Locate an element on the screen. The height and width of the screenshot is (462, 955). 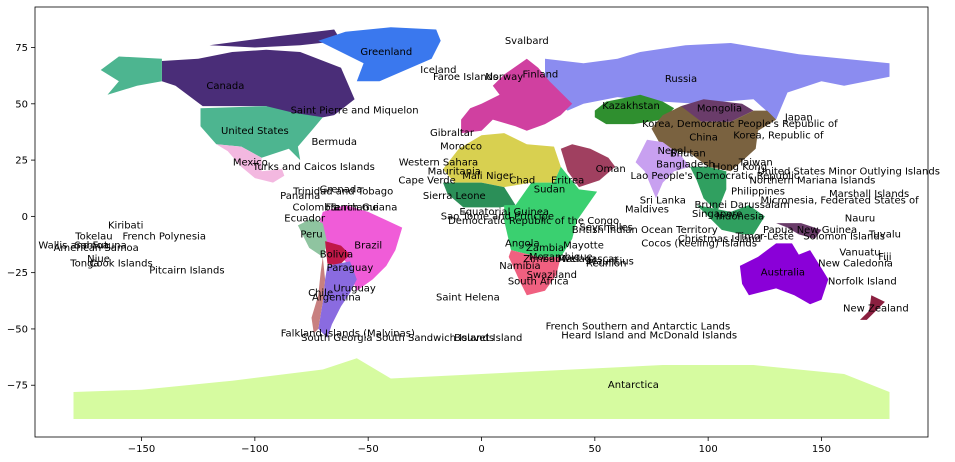
region-russia is located at coordinates (717, 81).